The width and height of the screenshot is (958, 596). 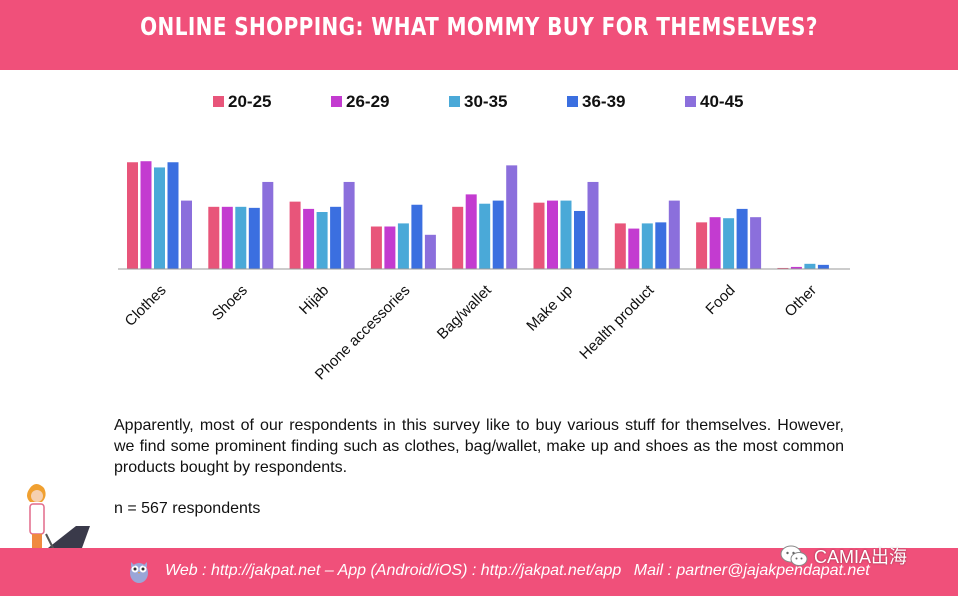 What do you see at coordinates (617, 322) in the screenshot?
I see `x-tick-label: Health product` at bounding box center [617, 322].